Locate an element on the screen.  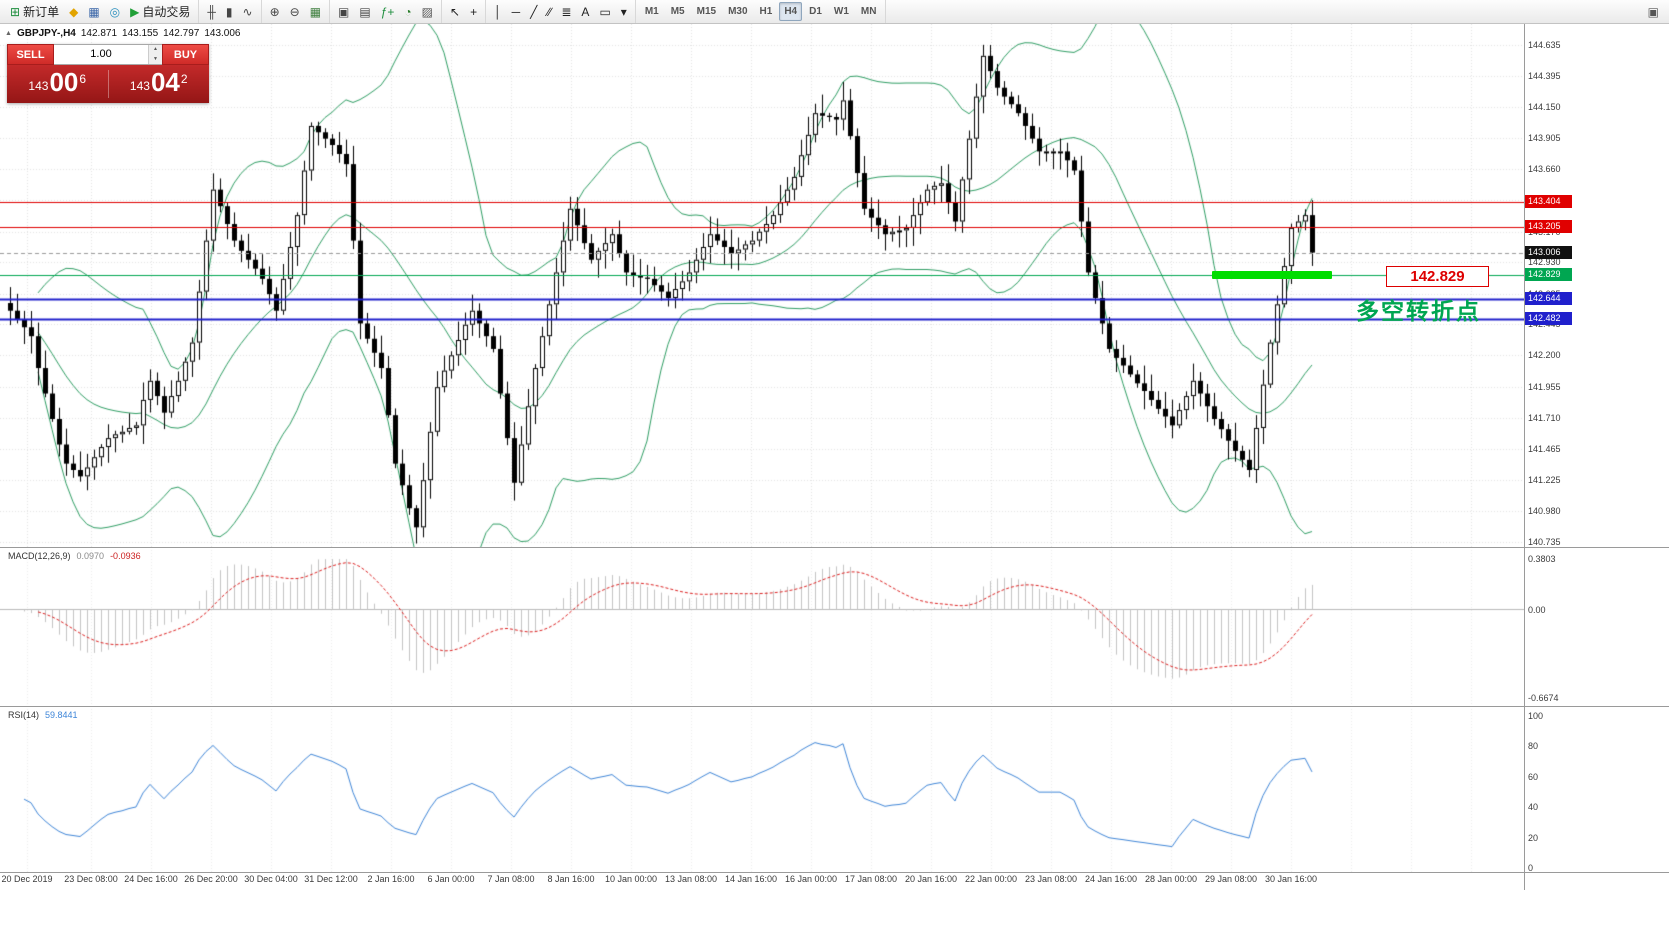
periods-icon: ◔ is located at coordinates (407, 11).